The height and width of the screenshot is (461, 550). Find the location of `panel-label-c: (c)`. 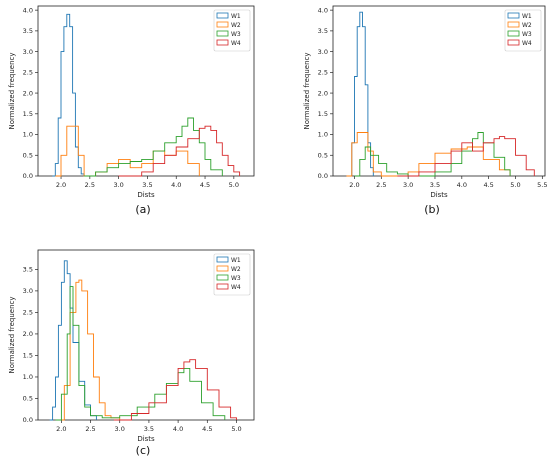

panel-label-c: (c) is located at coordinates (143, 450).